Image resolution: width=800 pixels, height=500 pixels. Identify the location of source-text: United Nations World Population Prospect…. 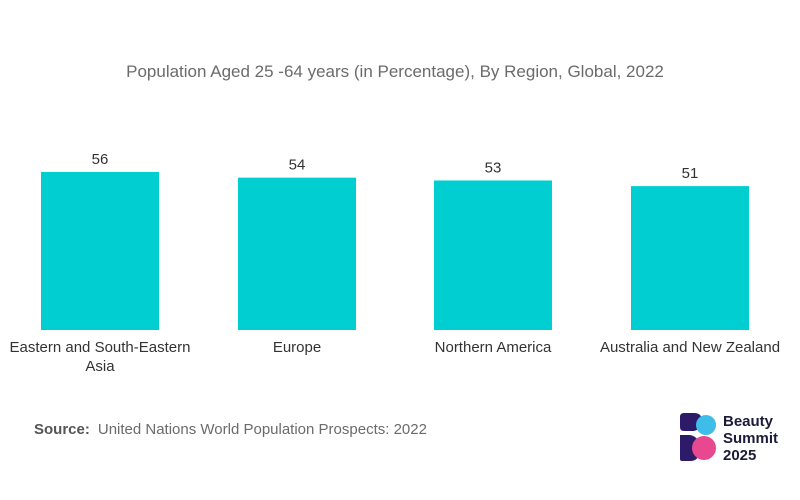
(262, 429).